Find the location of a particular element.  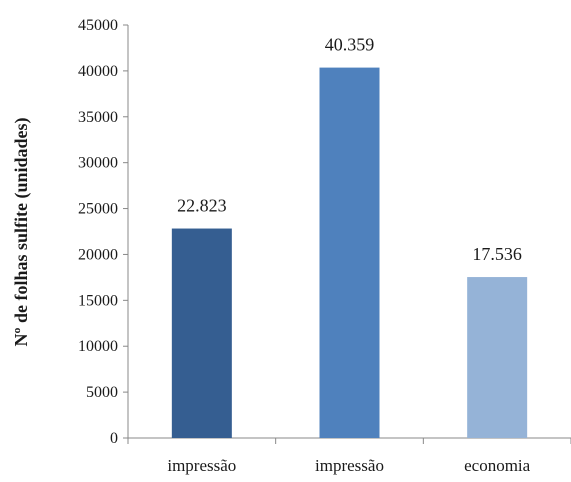

category-label: economia is located at coordinates (497, 465).